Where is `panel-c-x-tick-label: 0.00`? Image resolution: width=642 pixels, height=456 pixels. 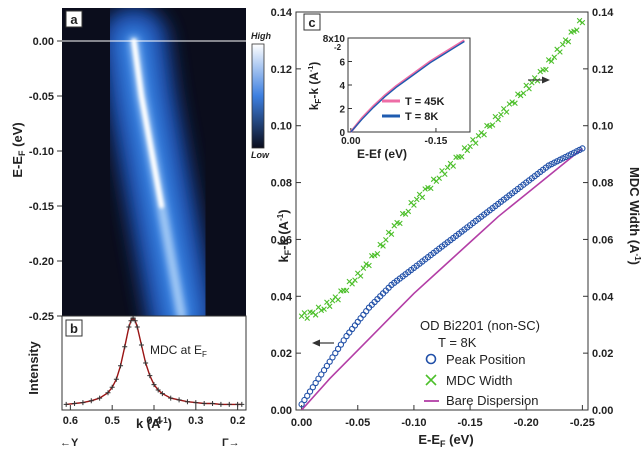
panel-c-x-tick-label: 0.00 is located at coordinates (301, 423).